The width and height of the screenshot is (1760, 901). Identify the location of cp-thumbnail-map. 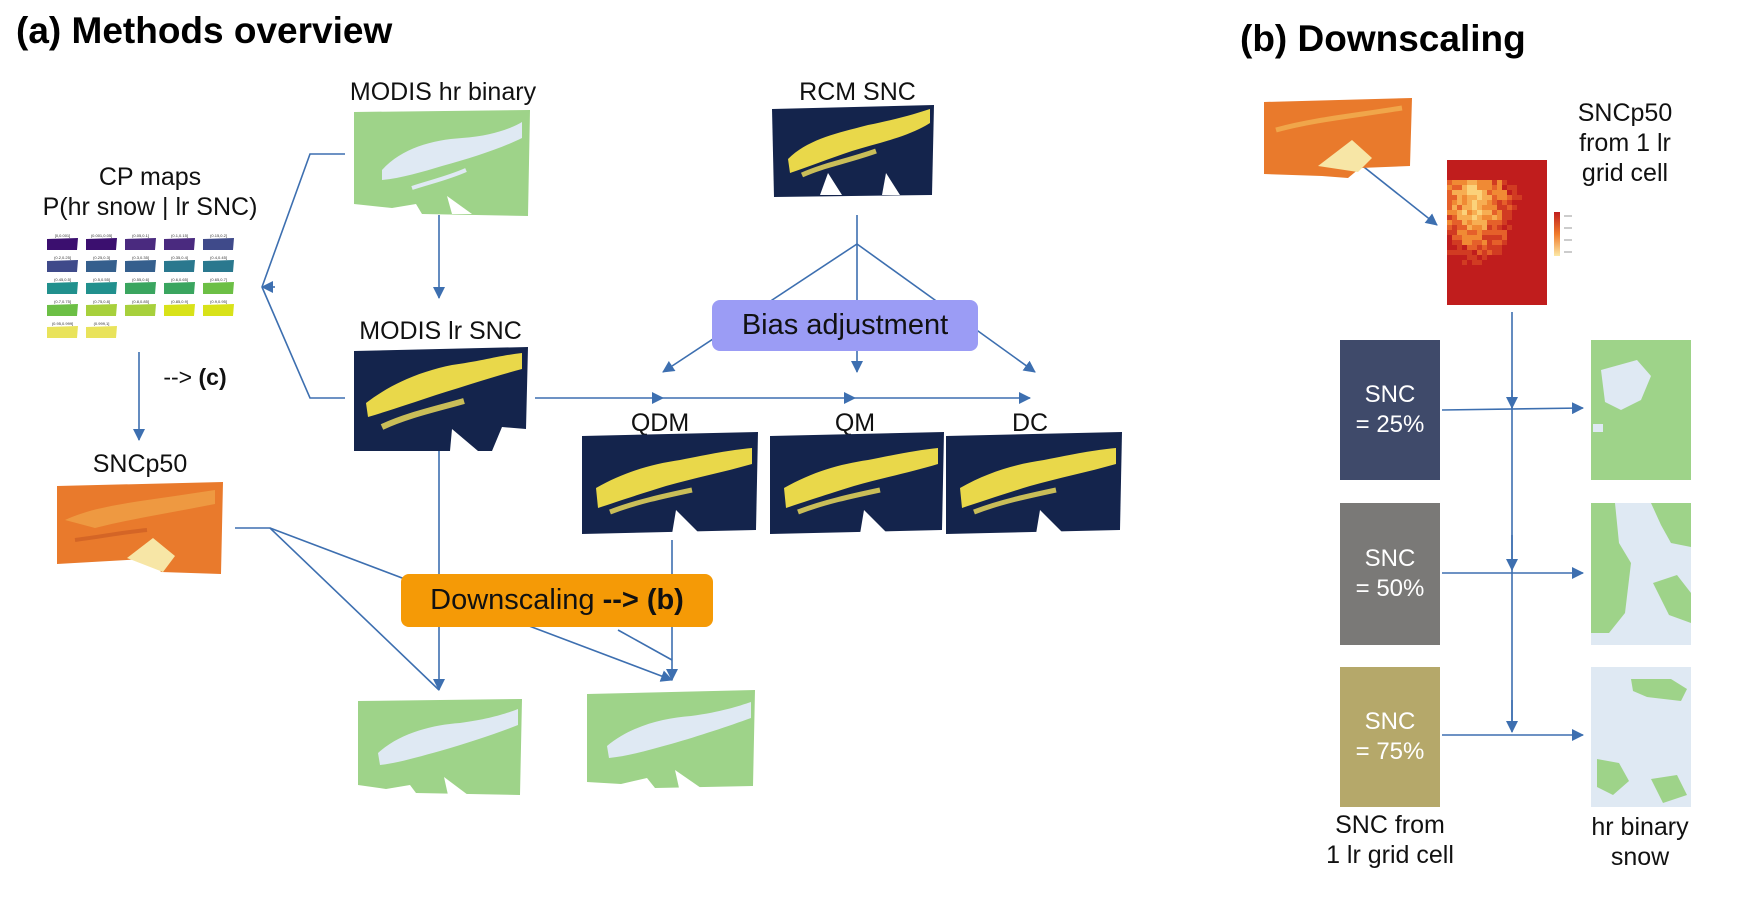
(140, 266).